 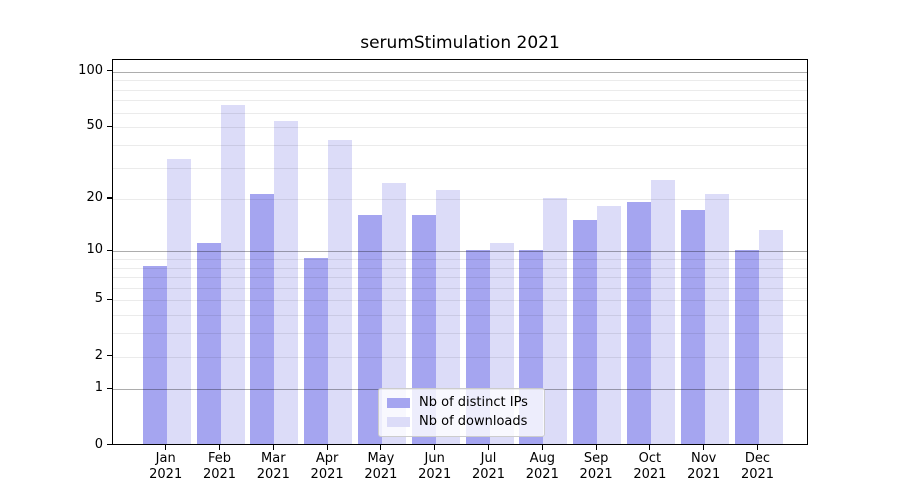 What do you see at coordinates (488, 466) in the screenshot?
I see `x-tick-label: Jul 2021` at bounding box center [488, 466].